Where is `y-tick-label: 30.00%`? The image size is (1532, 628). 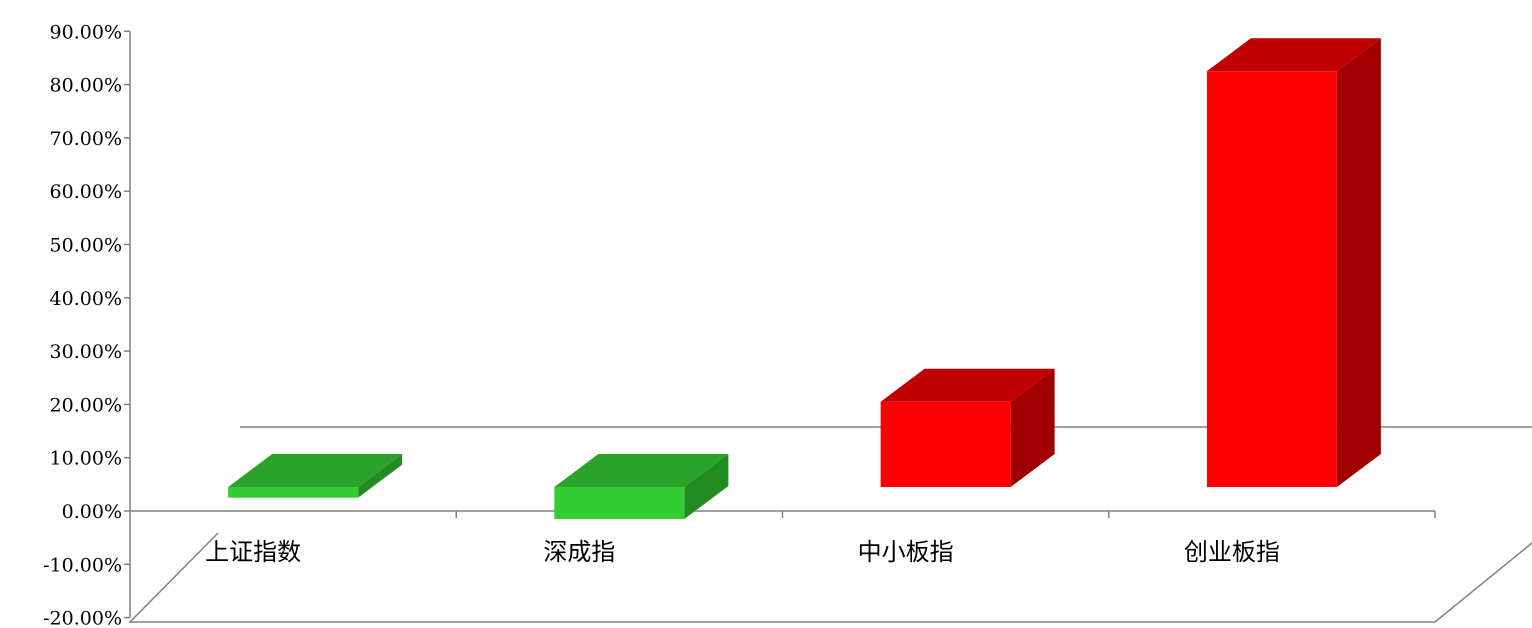
y-tick-label: 30.00% is located at coordinates (86, 352).